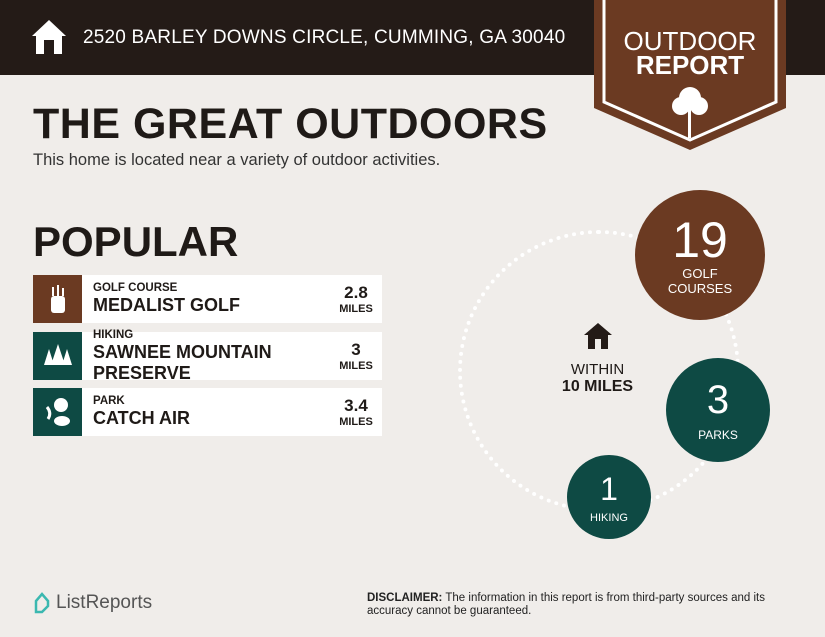 The image size is (825, 637). What do you see at coordinates (690, 41) in the screenshot?
I see `badge-line1: OUTDOOR` at bounding box center [690, 41].